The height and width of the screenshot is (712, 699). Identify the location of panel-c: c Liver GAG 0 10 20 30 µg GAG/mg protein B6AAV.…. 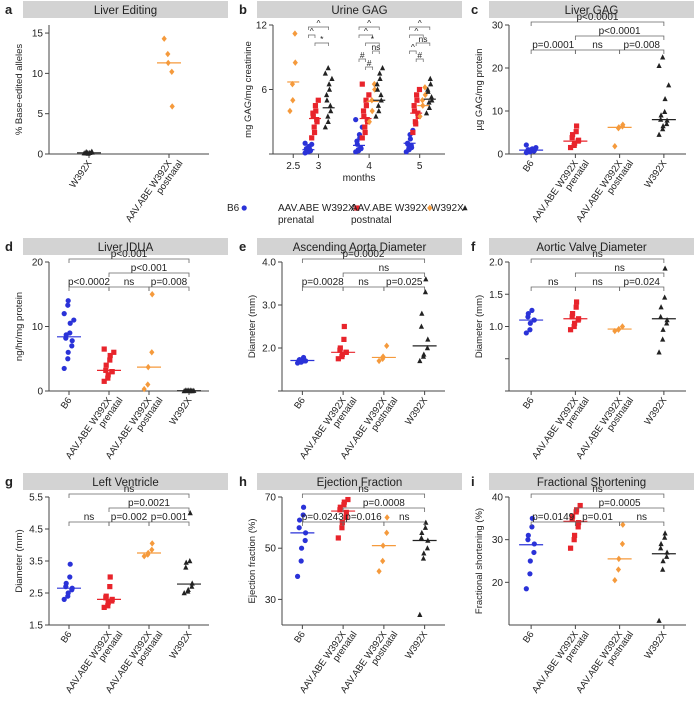
(582, 112).